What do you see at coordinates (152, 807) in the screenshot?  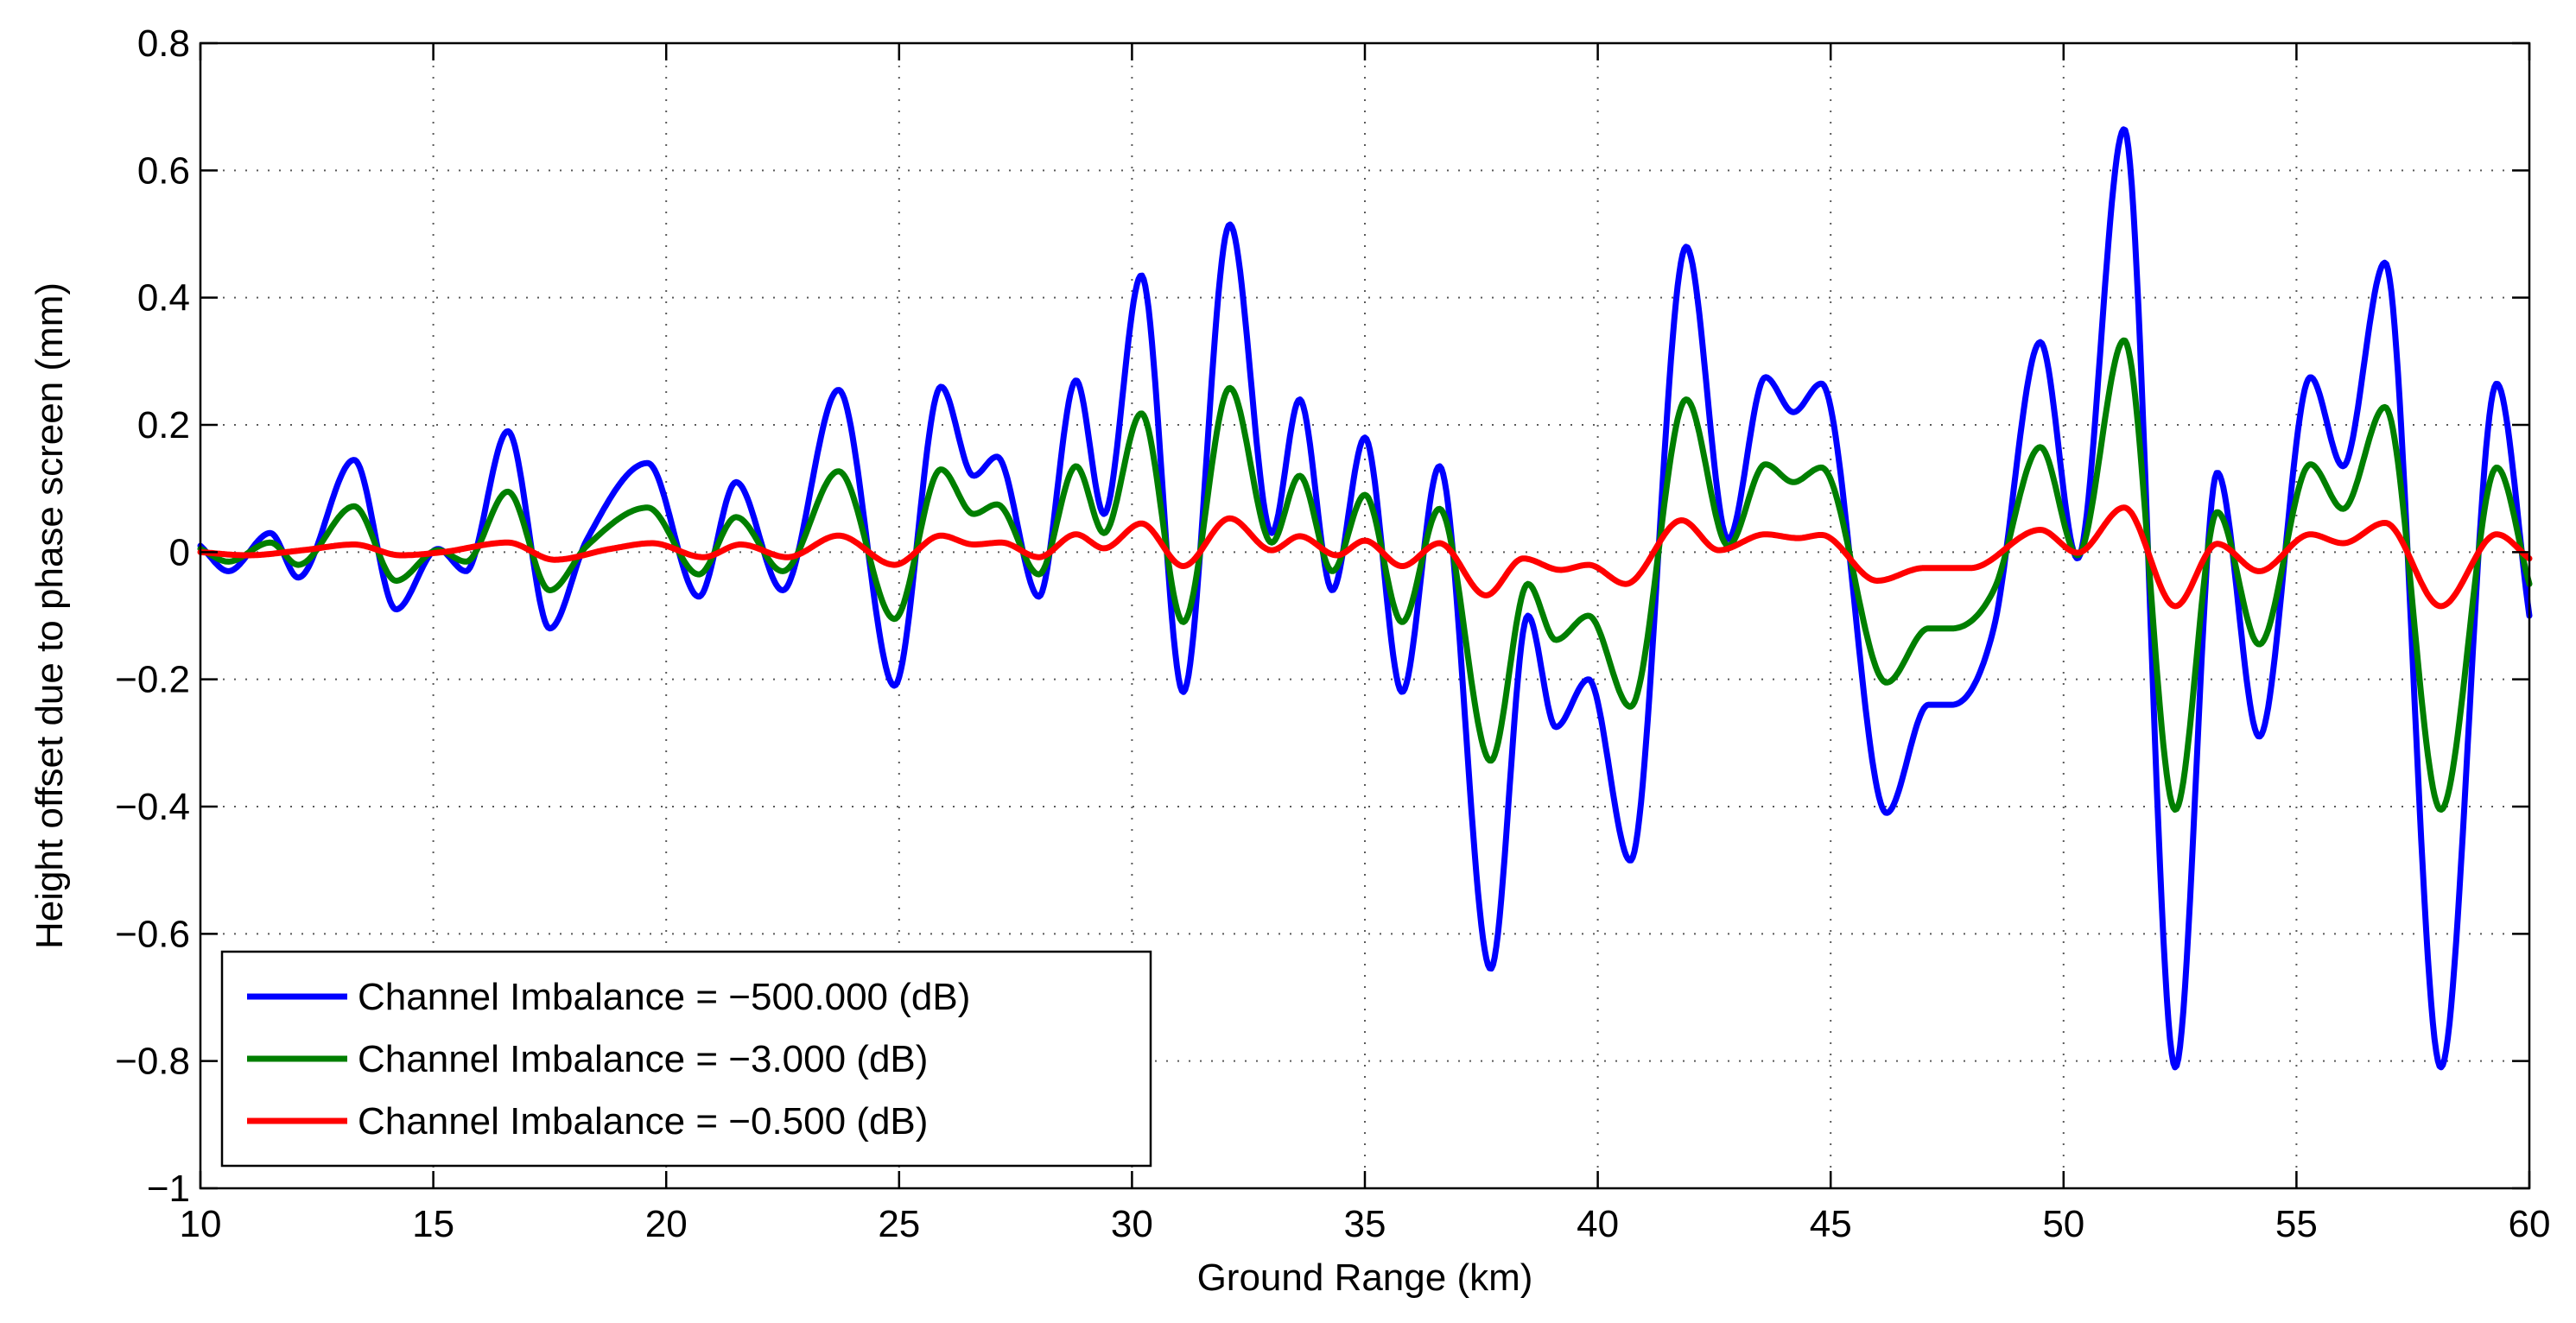 I see `y-tick-label: −0.4` at bounding box center [152, 807].